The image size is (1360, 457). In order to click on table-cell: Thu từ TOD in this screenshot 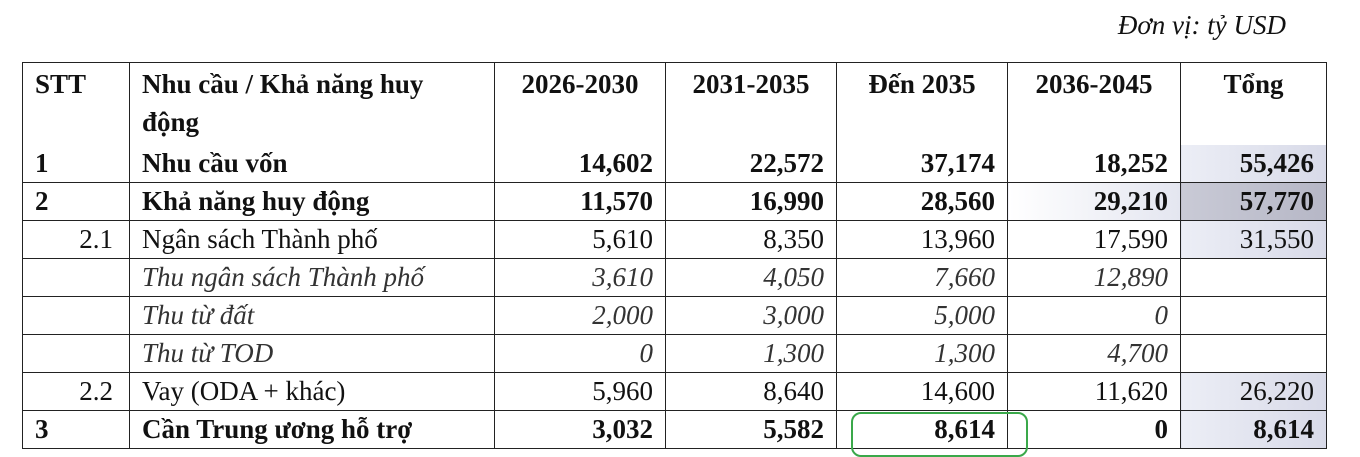, I will do `click(312, 353)`.